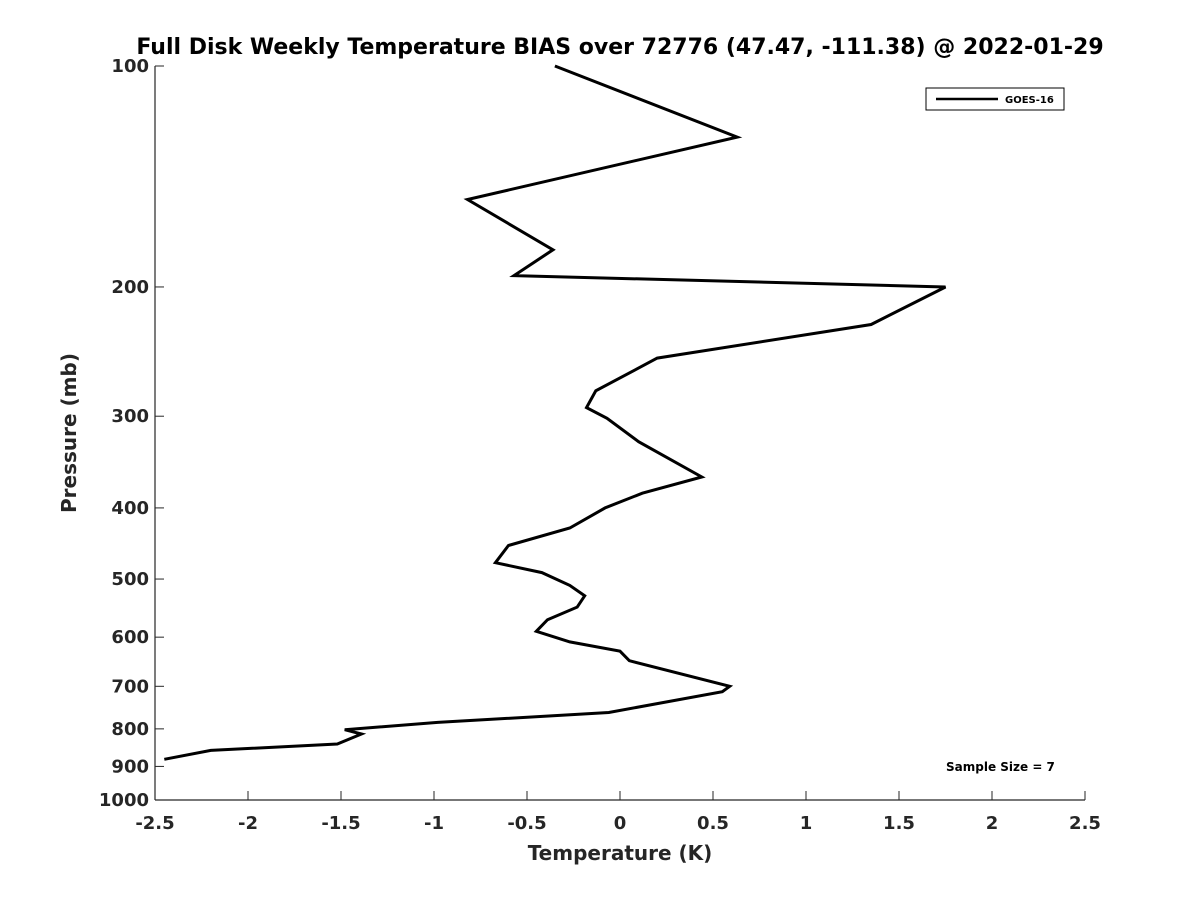 This screenshot has height=900, width=1200. I want to click on x-tick-label: -0.5, so click(526, 823).